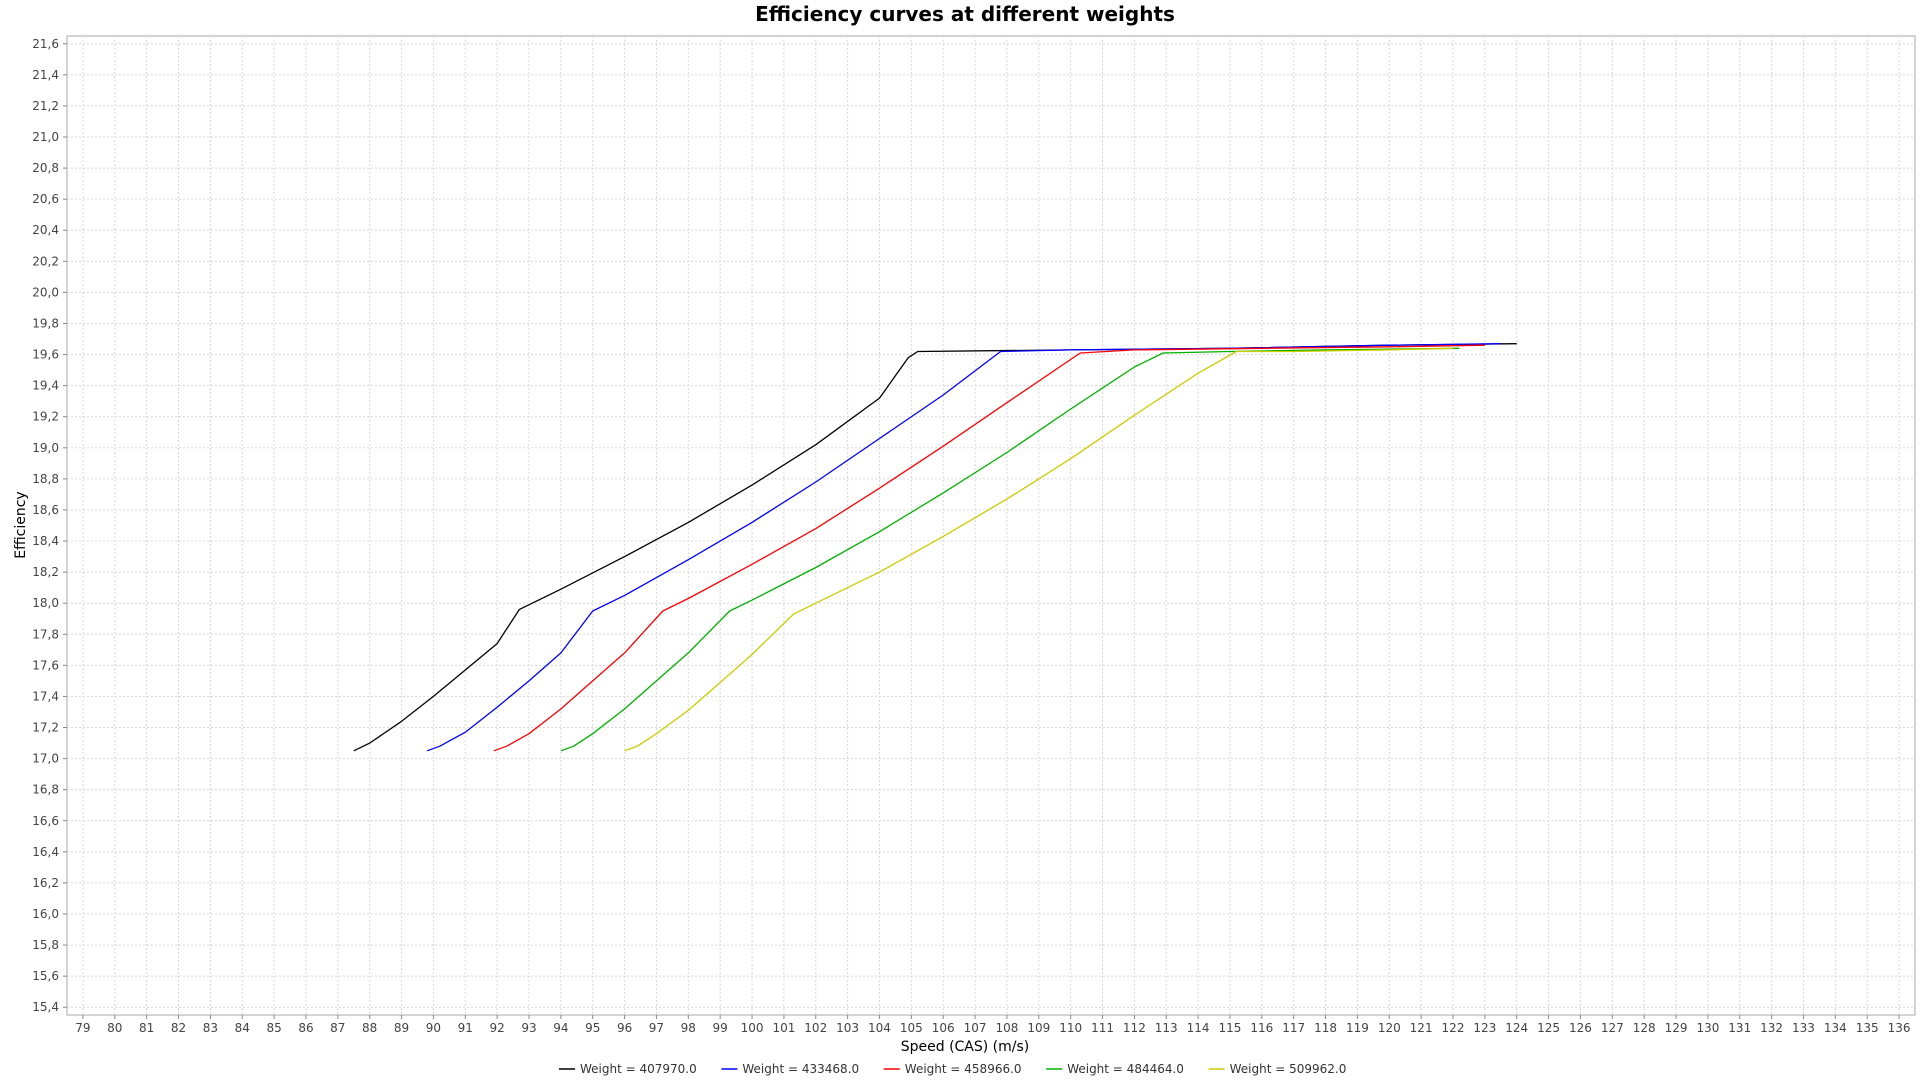 Image resolution: width=1920 pixels, height=1080 pixels. I want to click on x-tick-label: 104, so click(879, 1028).